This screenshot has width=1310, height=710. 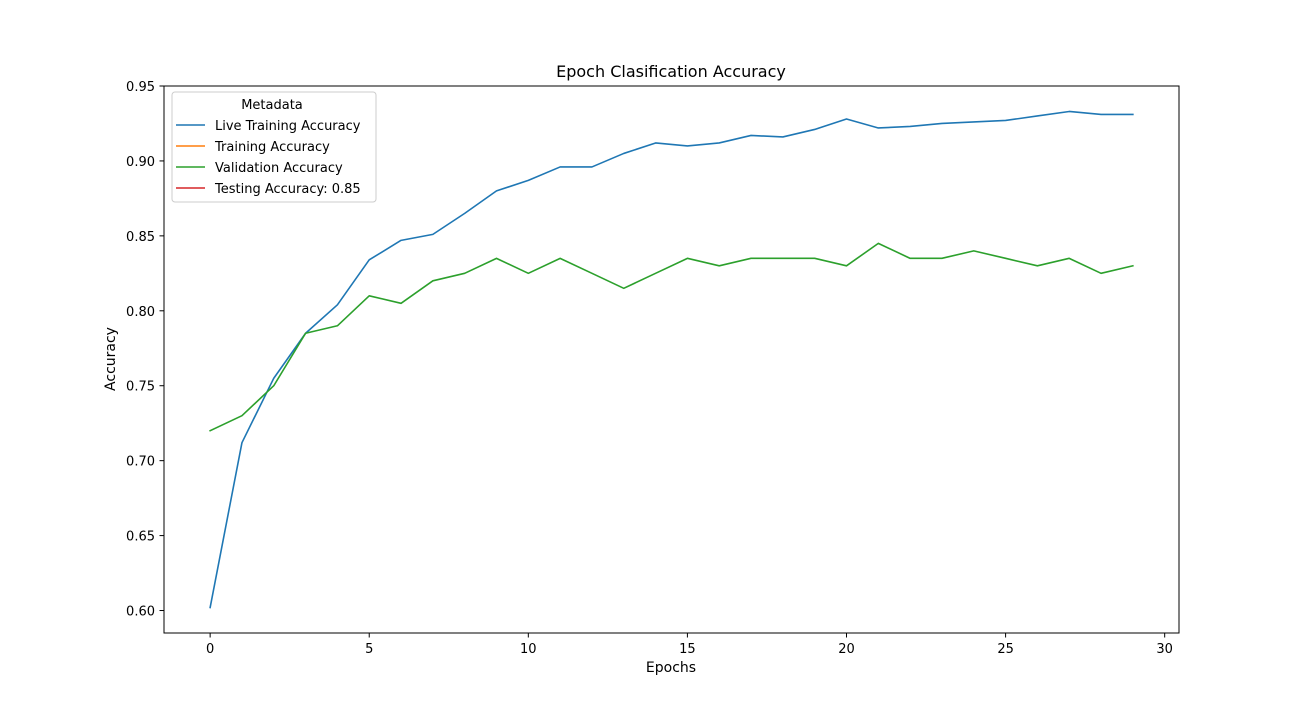 I want to click on legend-entry: Training Accuracy, so click(x=272, y=147).